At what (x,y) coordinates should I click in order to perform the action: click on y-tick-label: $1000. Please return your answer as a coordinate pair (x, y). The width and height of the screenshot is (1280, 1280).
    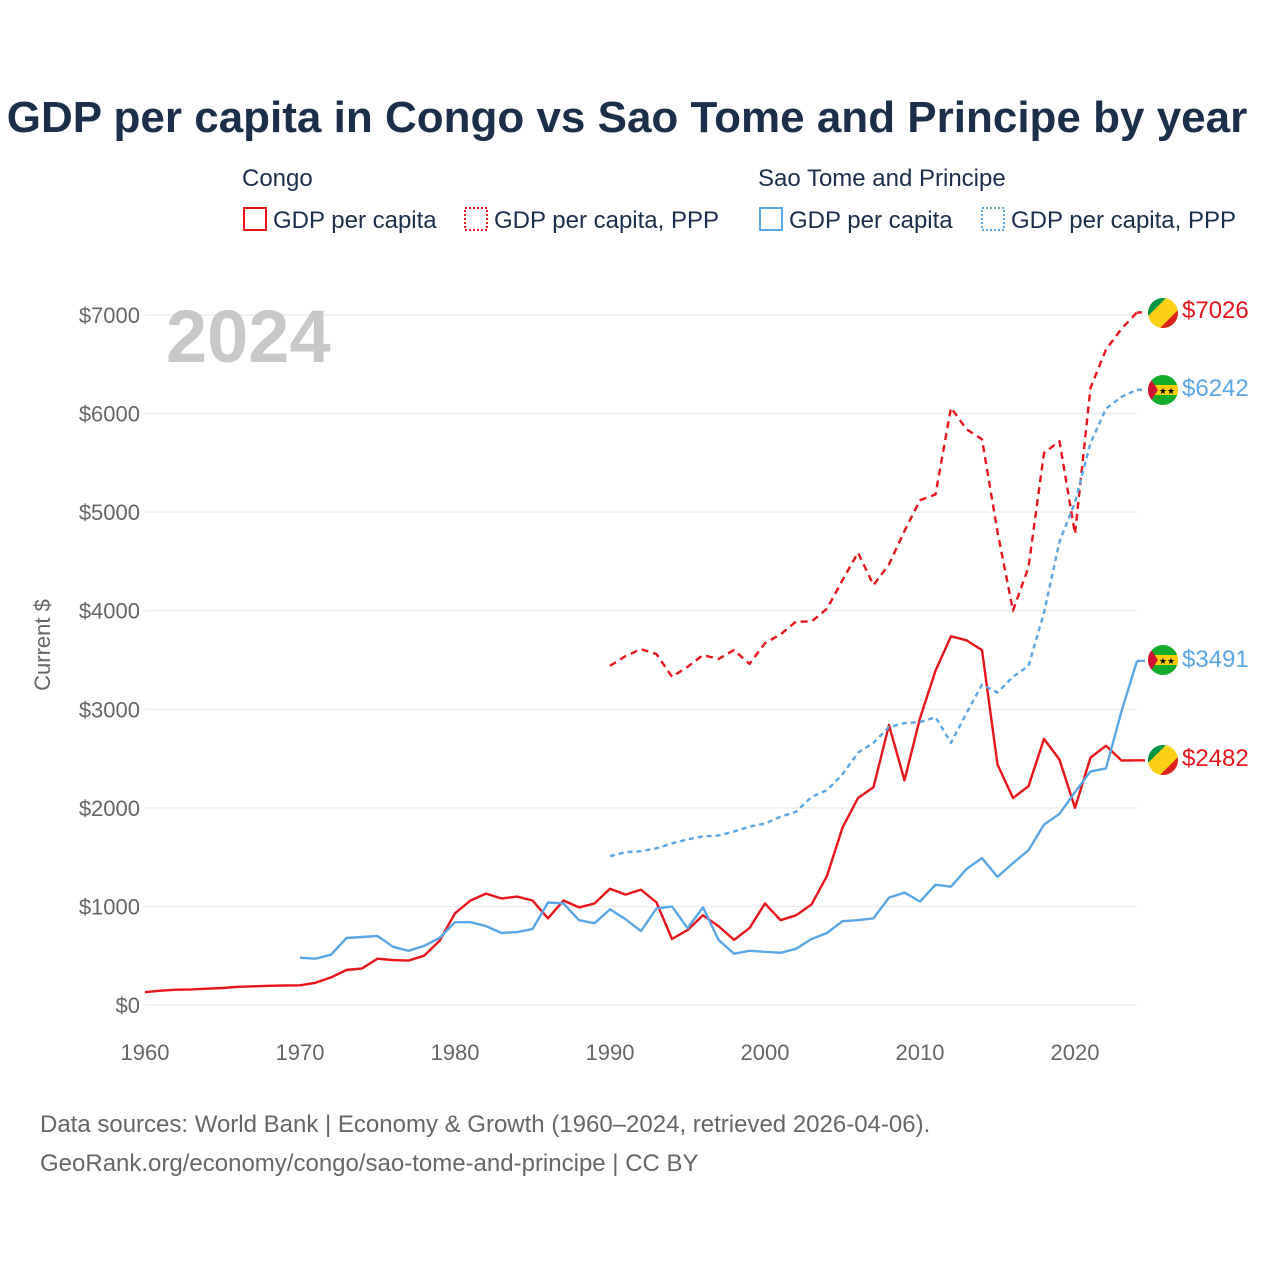
    Looking at the image, I should click on (109, 906).